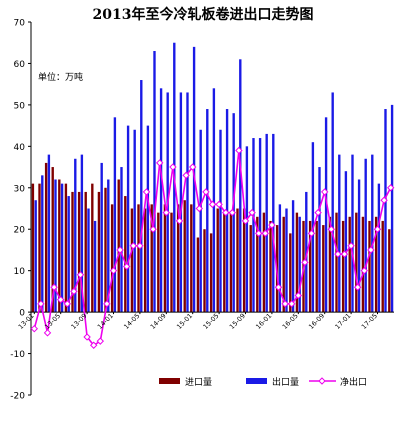 The height and width of the screenshot is (438, 406). Describe the element at coordinates (353, 382) in the screenshot. I see `legend-label-net: 净出口` at that location.